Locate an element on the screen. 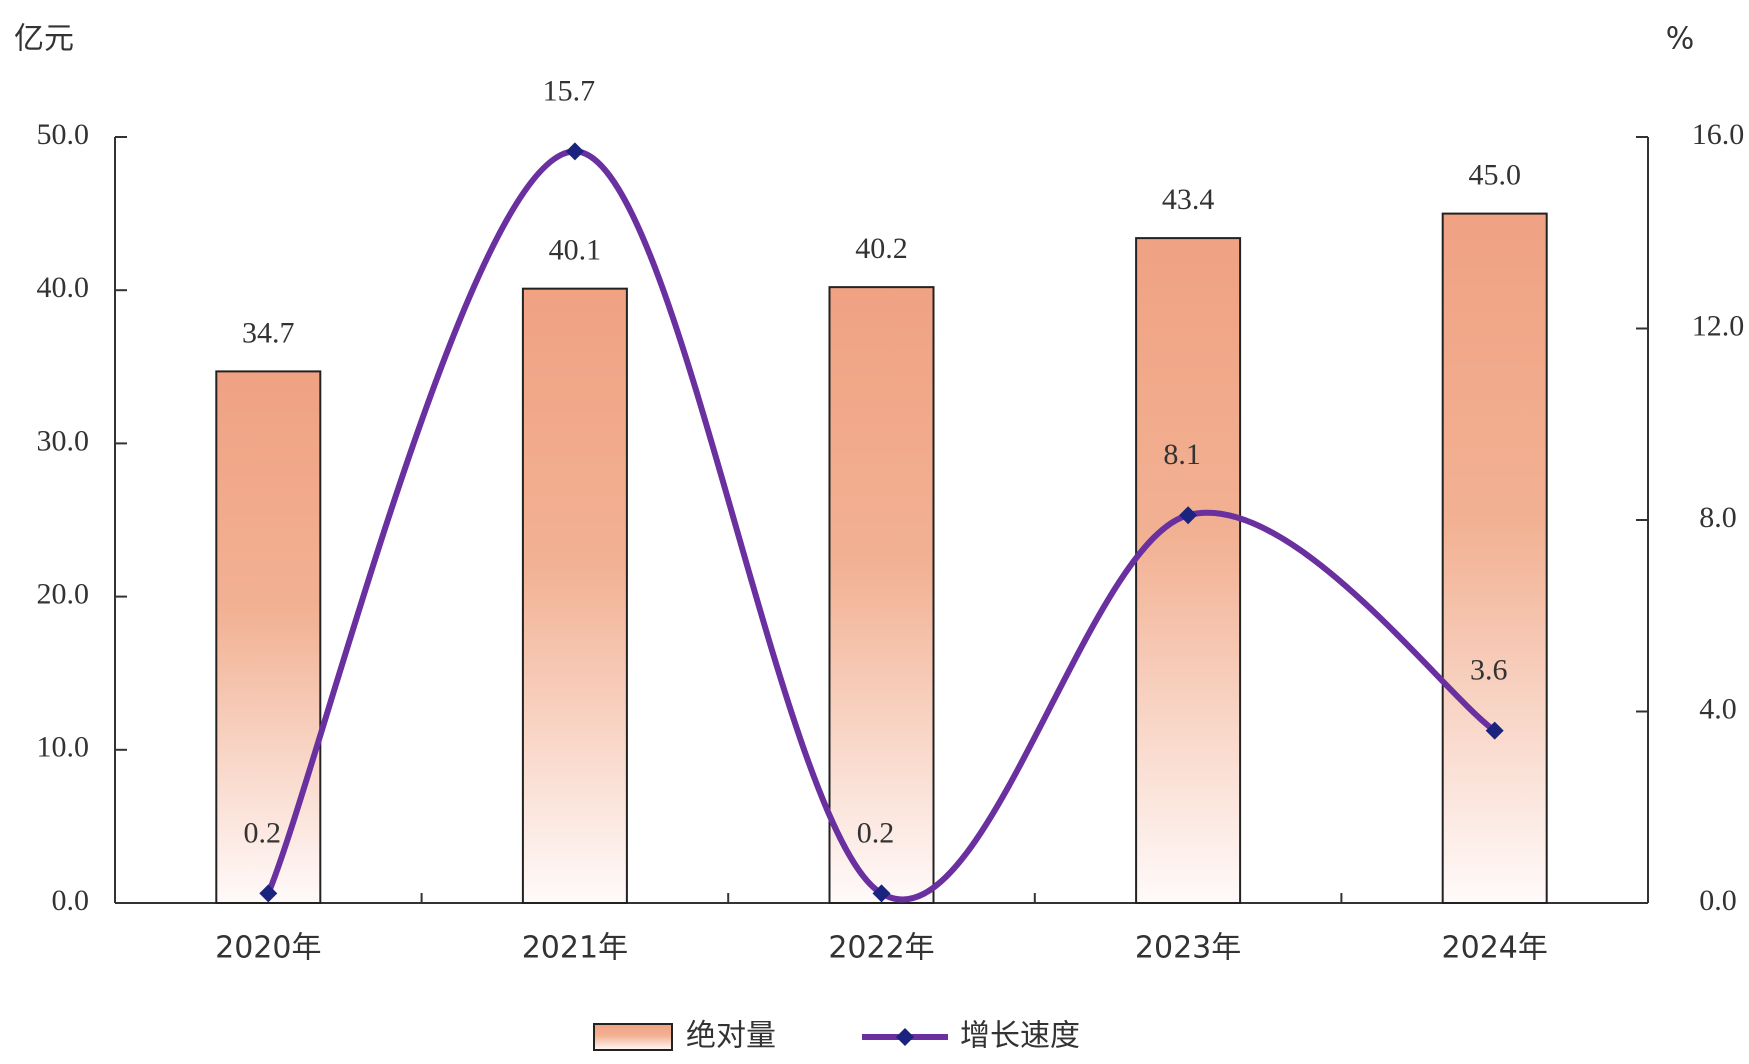 The image size is (1749, 1064). bar-value-label: 43.4 is located at coordinates (1188, 199).